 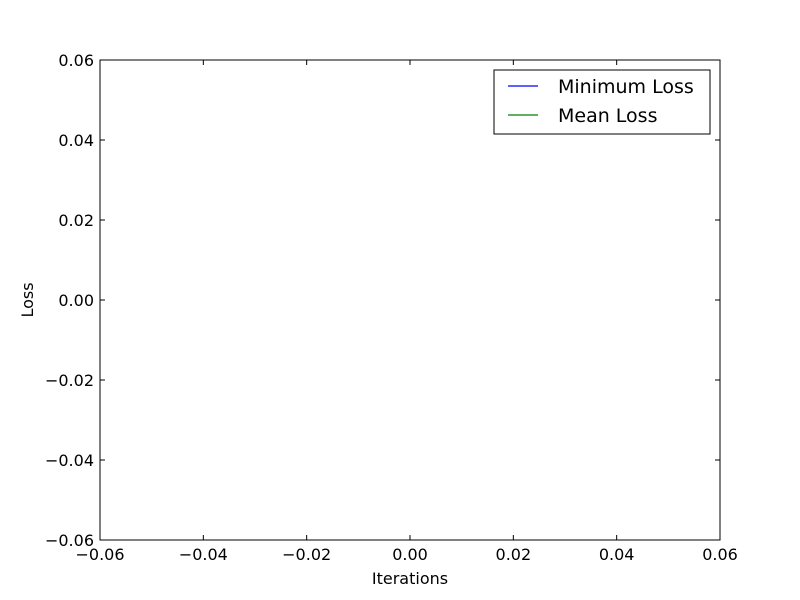 I want to click on y-tick-label: 0.00, so click(x=76, y=300).